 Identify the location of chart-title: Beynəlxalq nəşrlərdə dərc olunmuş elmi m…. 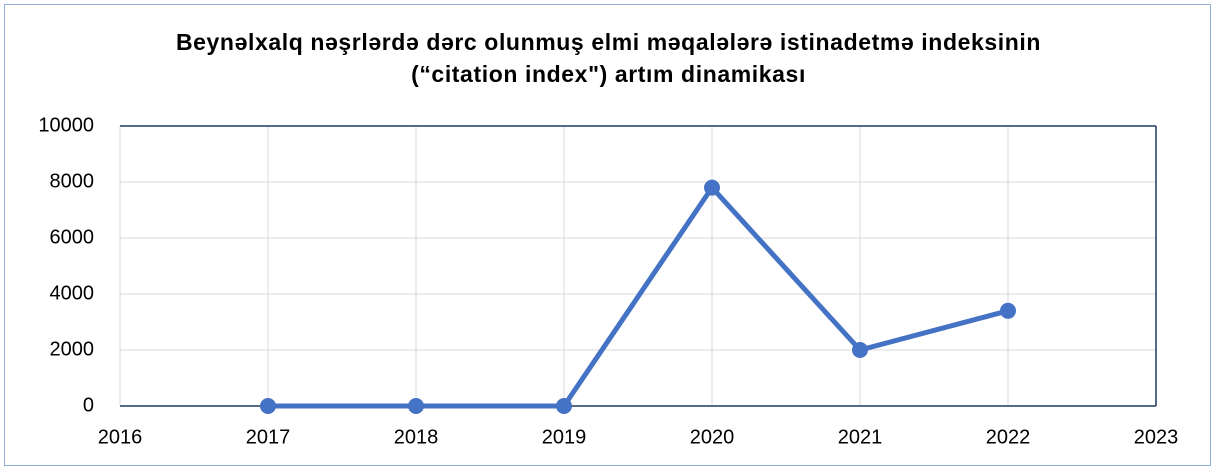
(608, 58).